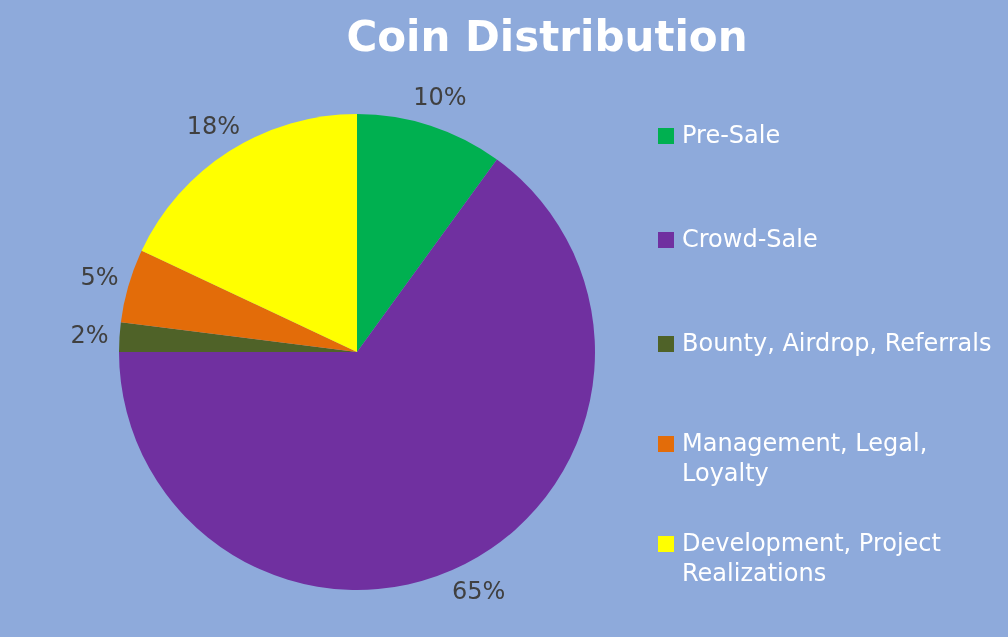 This screenshot has height=637, width=1008. Describe the element at coordinates (731, 135) in the screenshot. I see `legend-label: Pre-Sale` at that location.